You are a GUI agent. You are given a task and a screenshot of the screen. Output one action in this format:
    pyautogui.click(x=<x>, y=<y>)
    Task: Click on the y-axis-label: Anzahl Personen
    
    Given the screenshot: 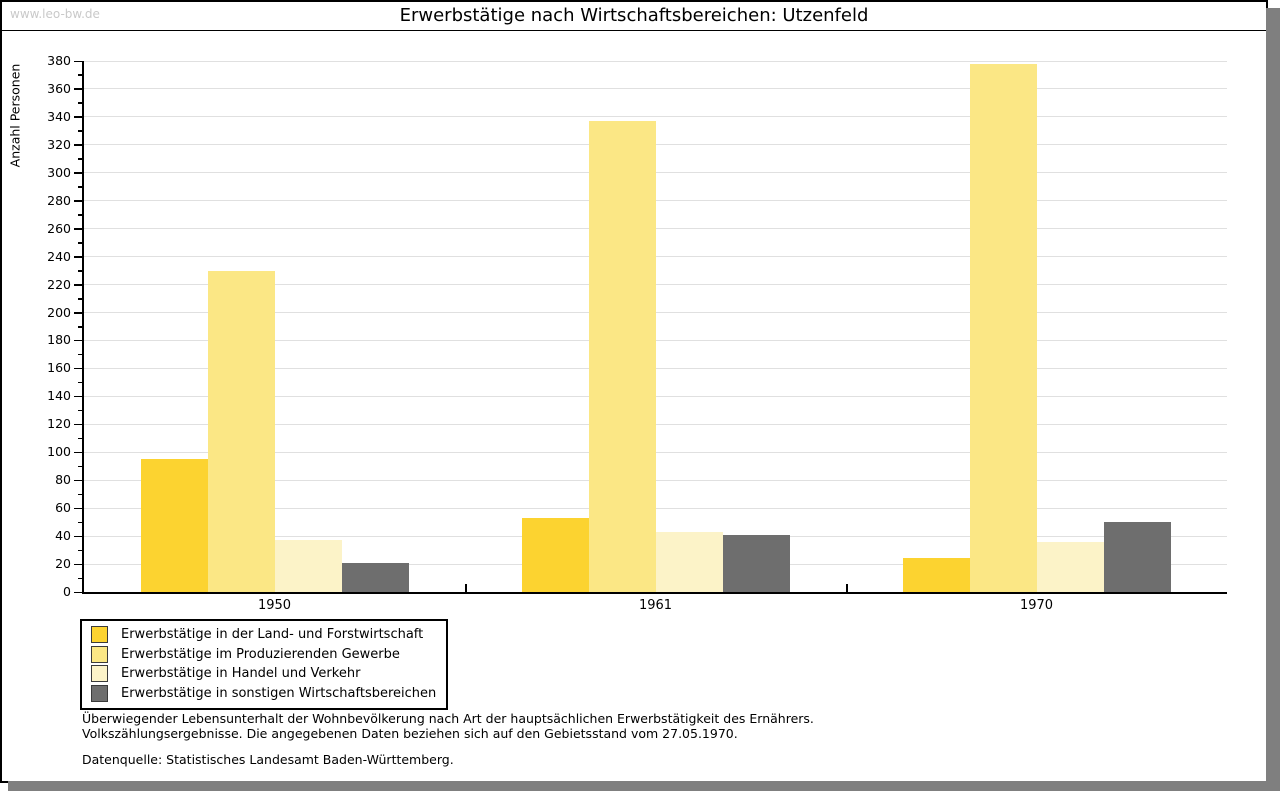 What is the action you would take?
    pyautogui.click(x=15, y=115)
    